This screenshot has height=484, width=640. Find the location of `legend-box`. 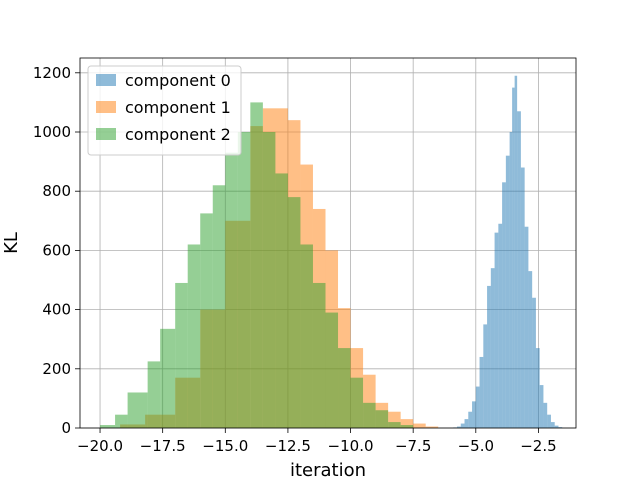

legend-box is located at coordinates (164, 110).